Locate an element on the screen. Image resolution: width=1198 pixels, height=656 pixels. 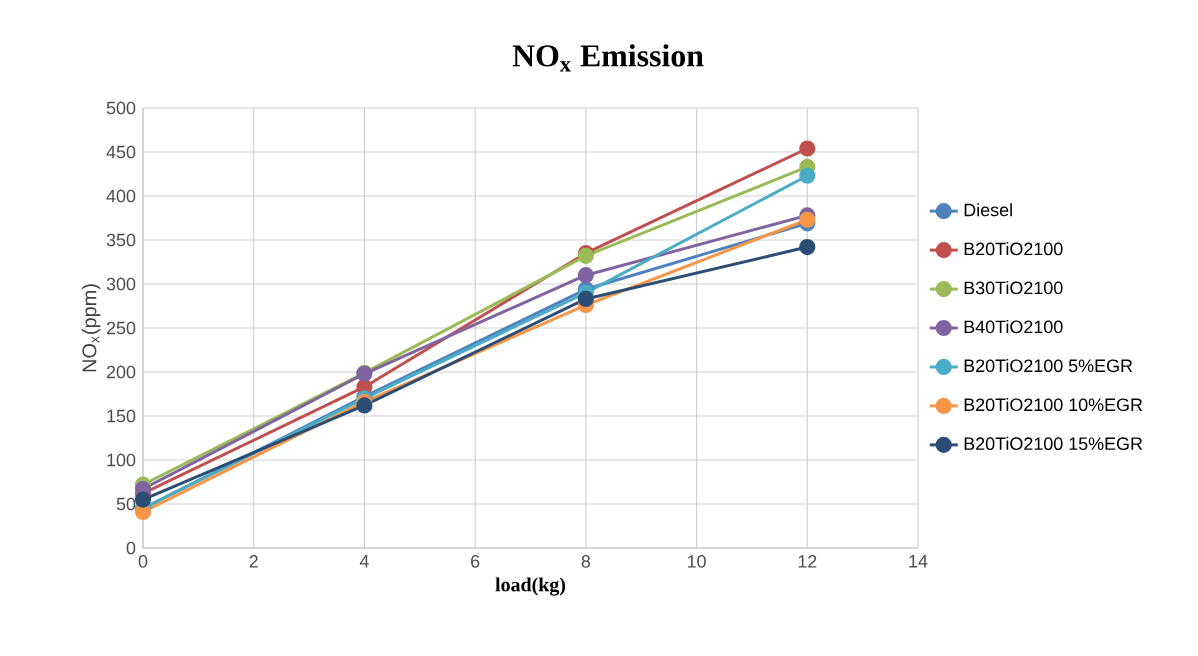
legend-label: B20TiO2100 is located at coordinates (1013, 249).